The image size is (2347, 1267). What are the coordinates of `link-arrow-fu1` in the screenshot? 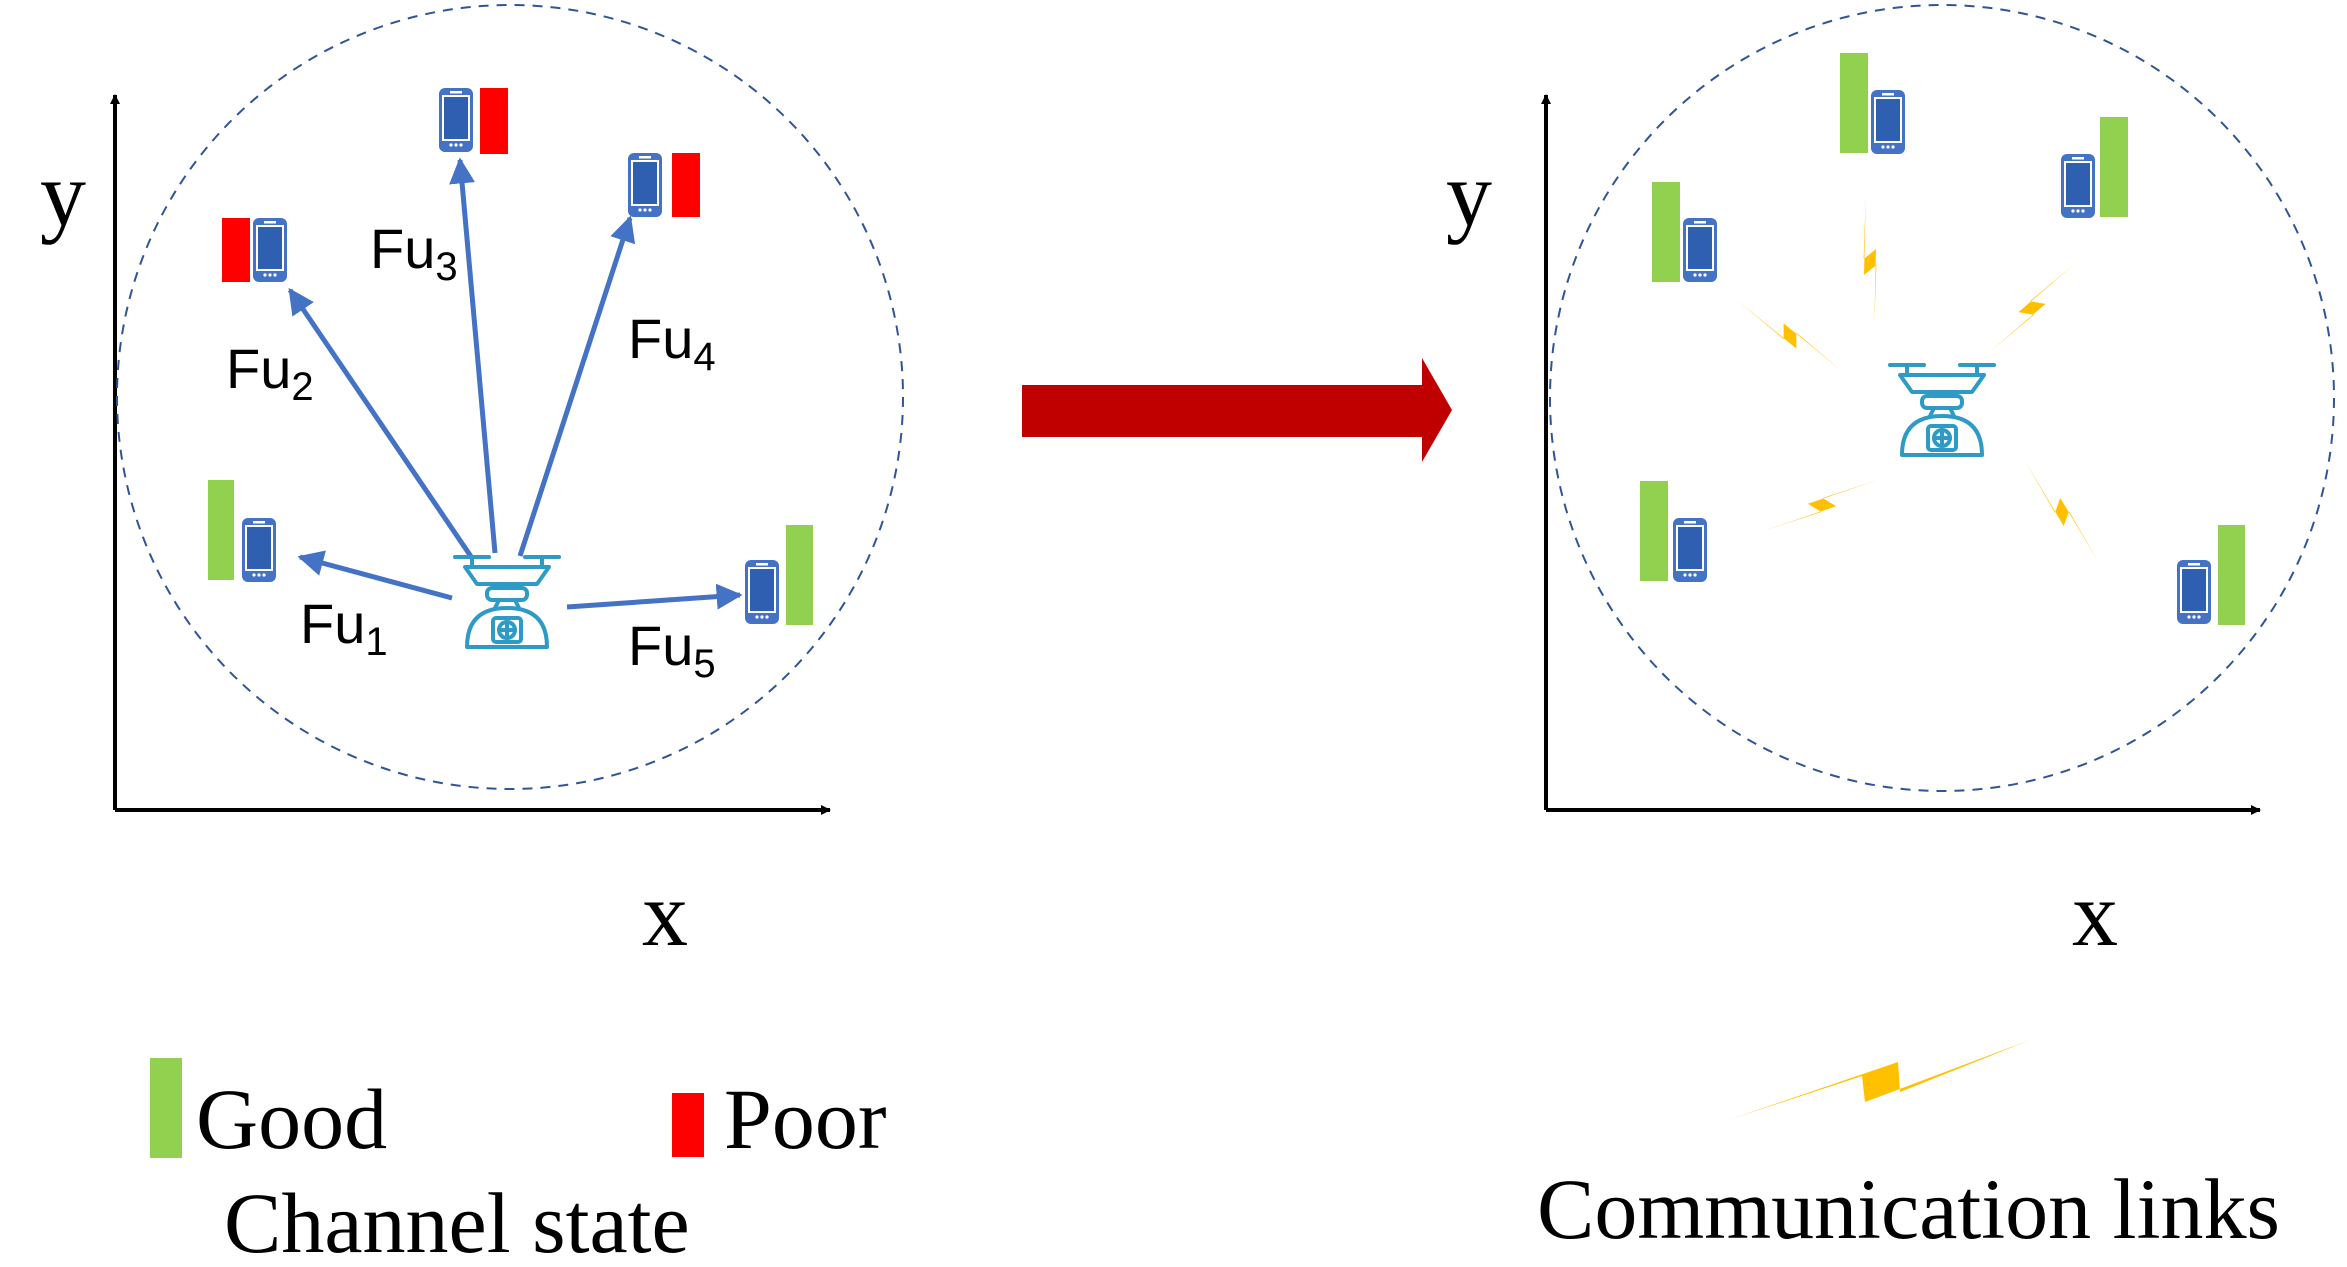 It's located at (375, 575).